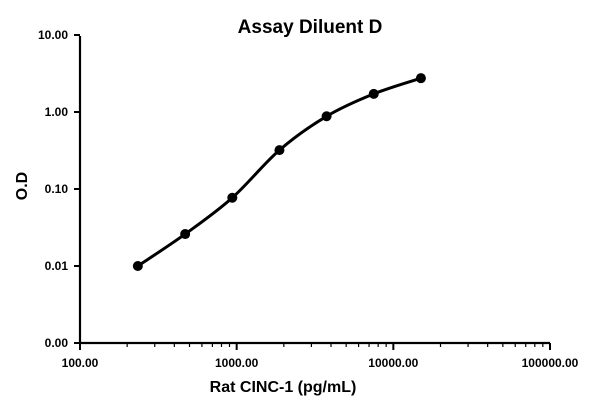 The width and height of the screenshot is (600, 403). What do you see at coordinates (320, 356) in the screenshot?
I see `x-axis-ticks: 100.00 1000.00 10000.00 100000.00` at bounding box center [320, 356].